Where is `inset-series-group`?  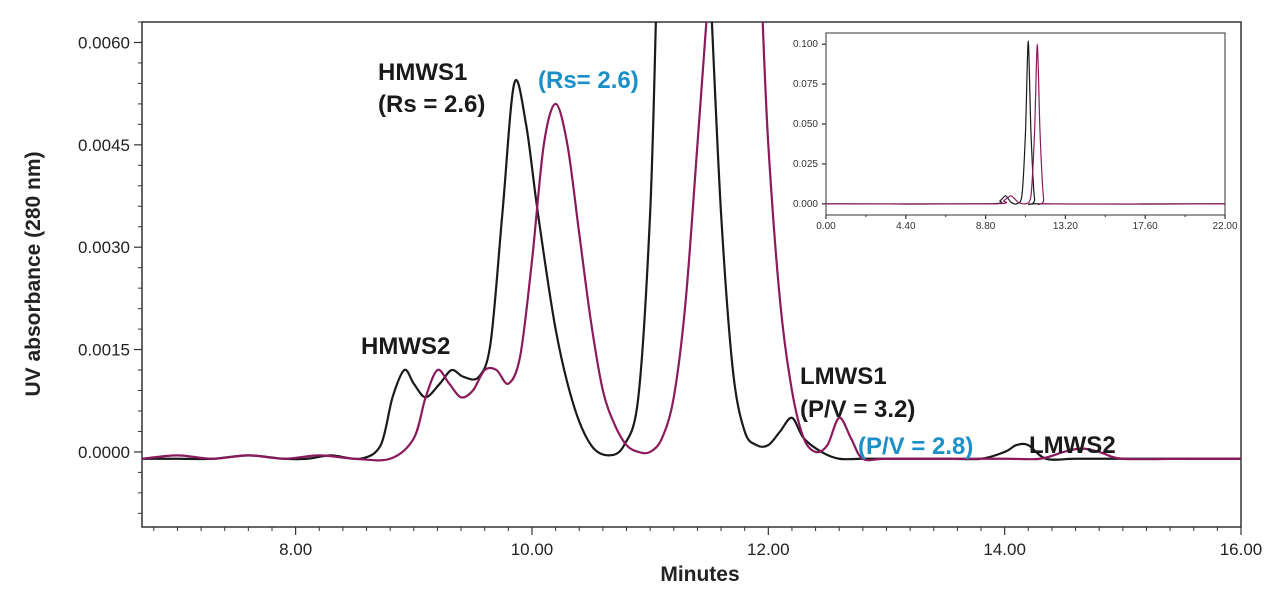 inset-series-group is located at coordinates (1025, 123).